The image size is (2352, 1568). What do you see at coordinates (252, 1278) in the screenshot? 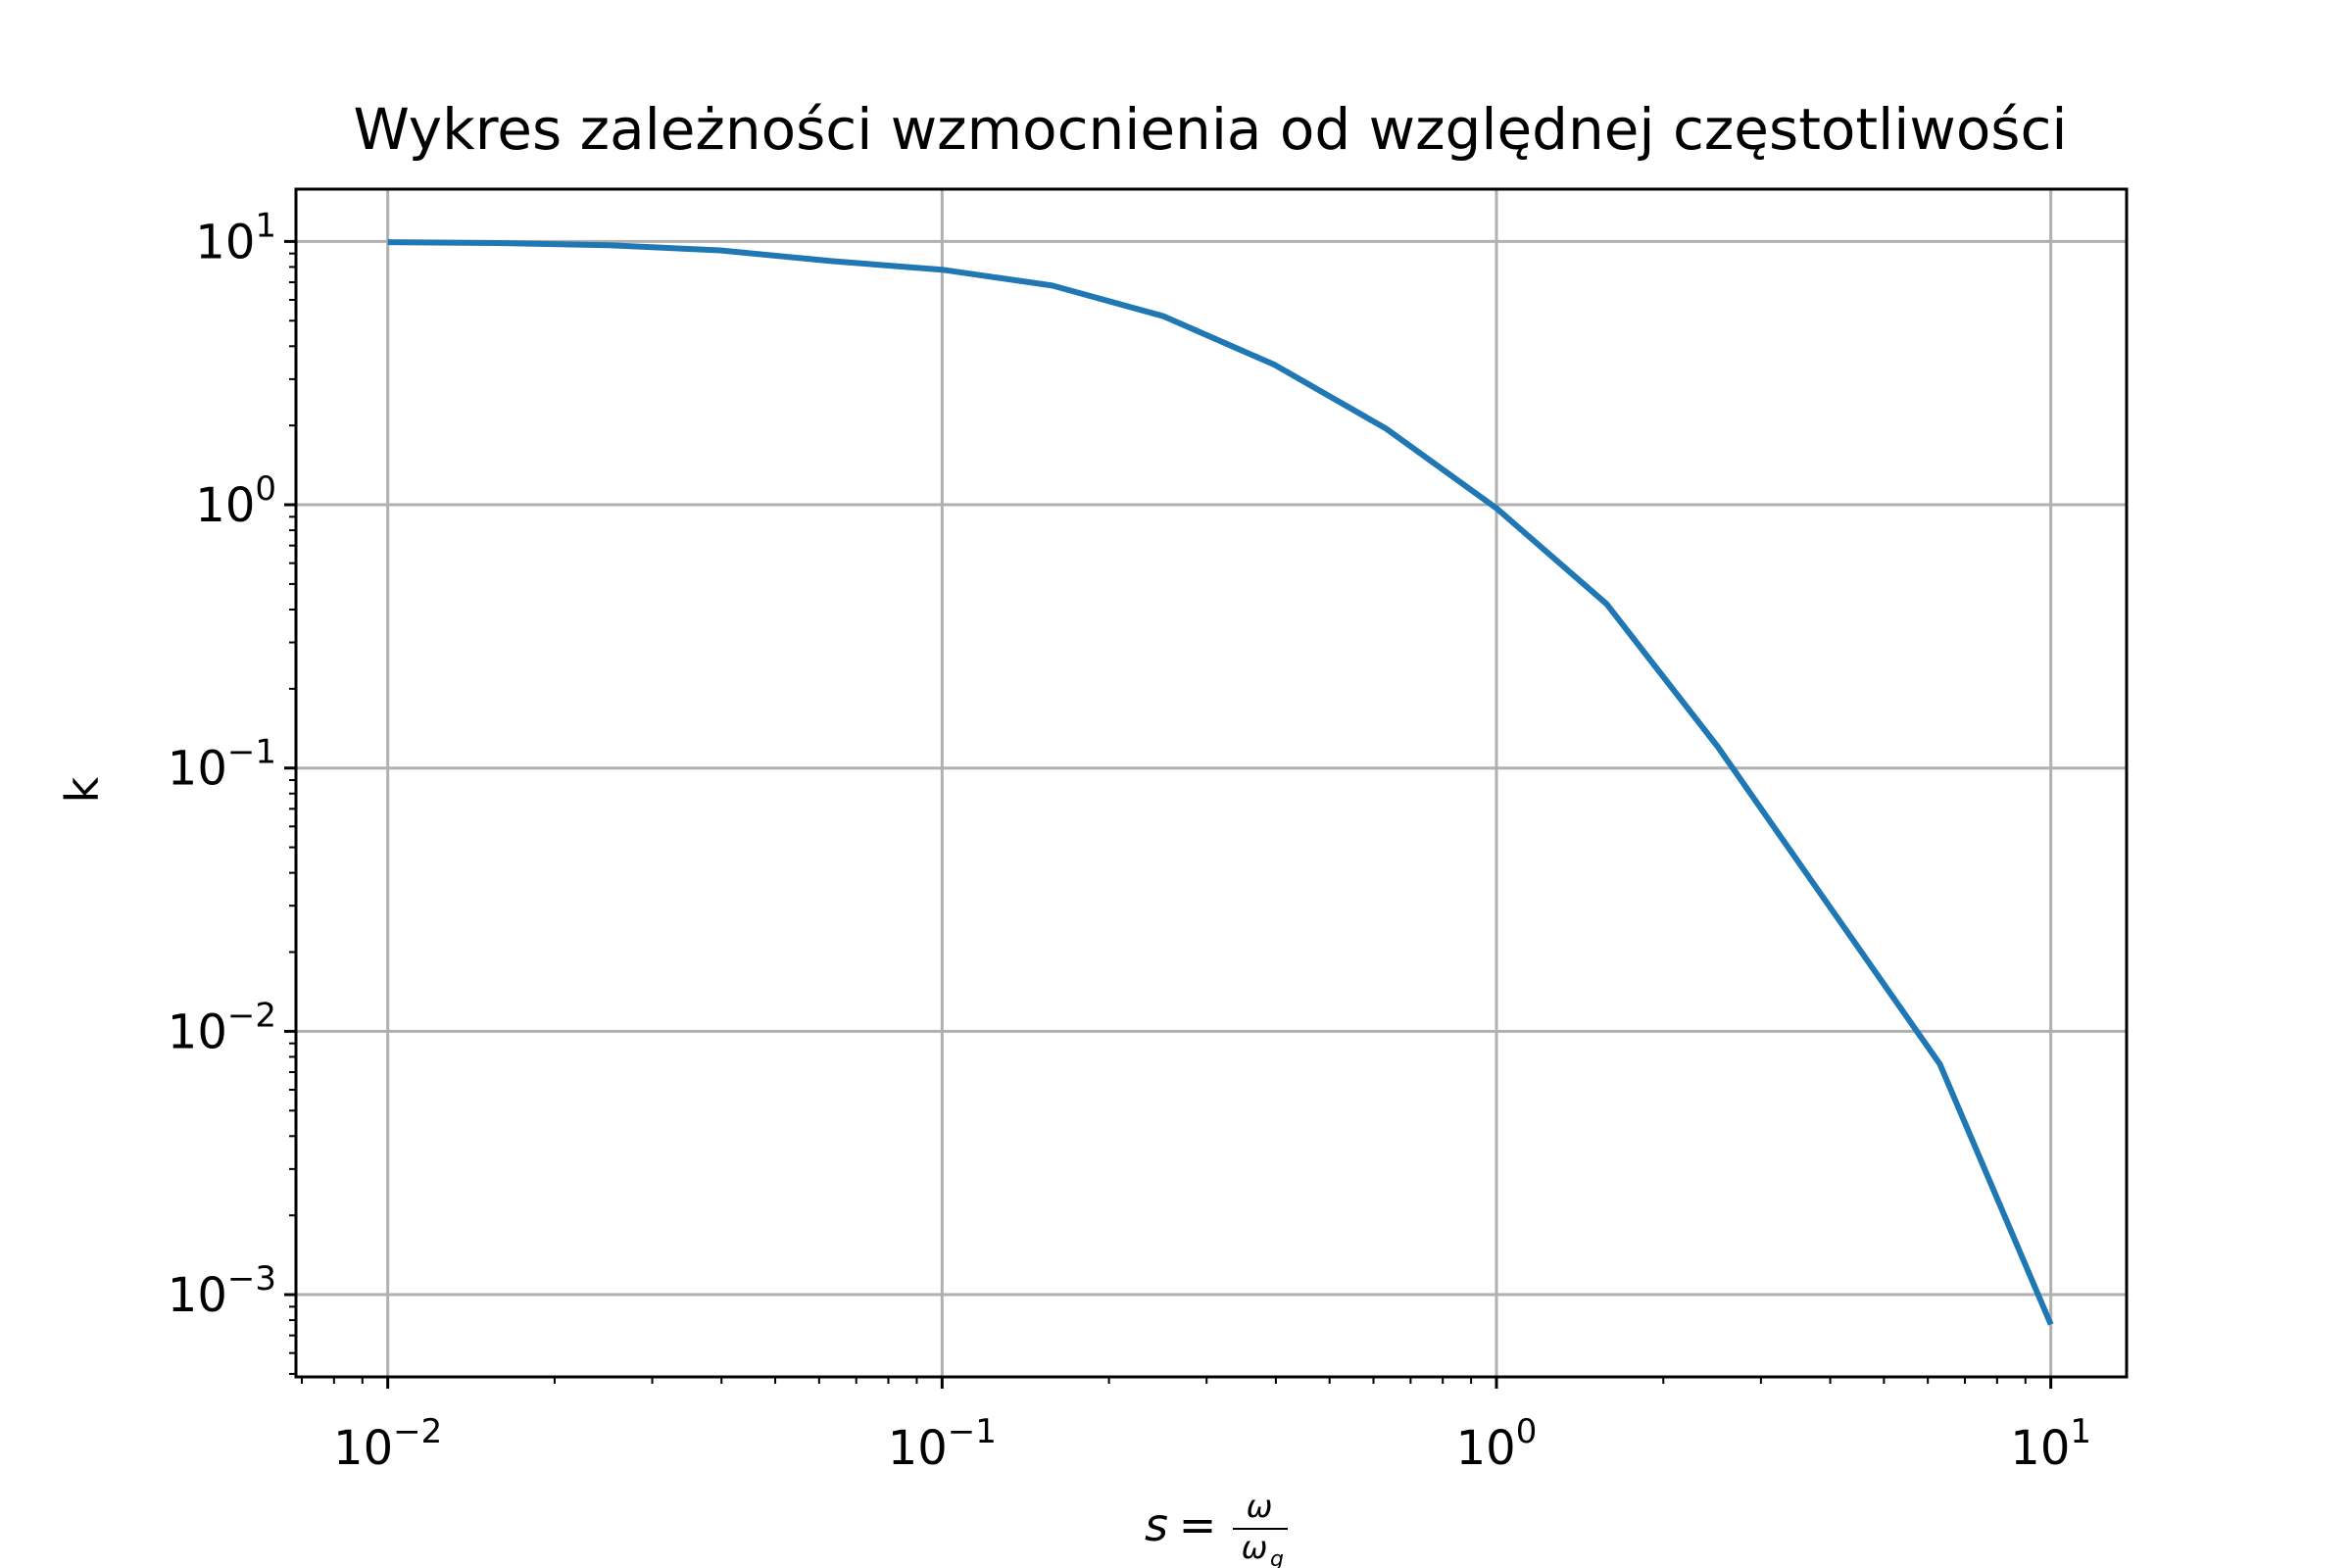
I see `y-tick-label-exponent: −3` at bounding box center [252, 1278].